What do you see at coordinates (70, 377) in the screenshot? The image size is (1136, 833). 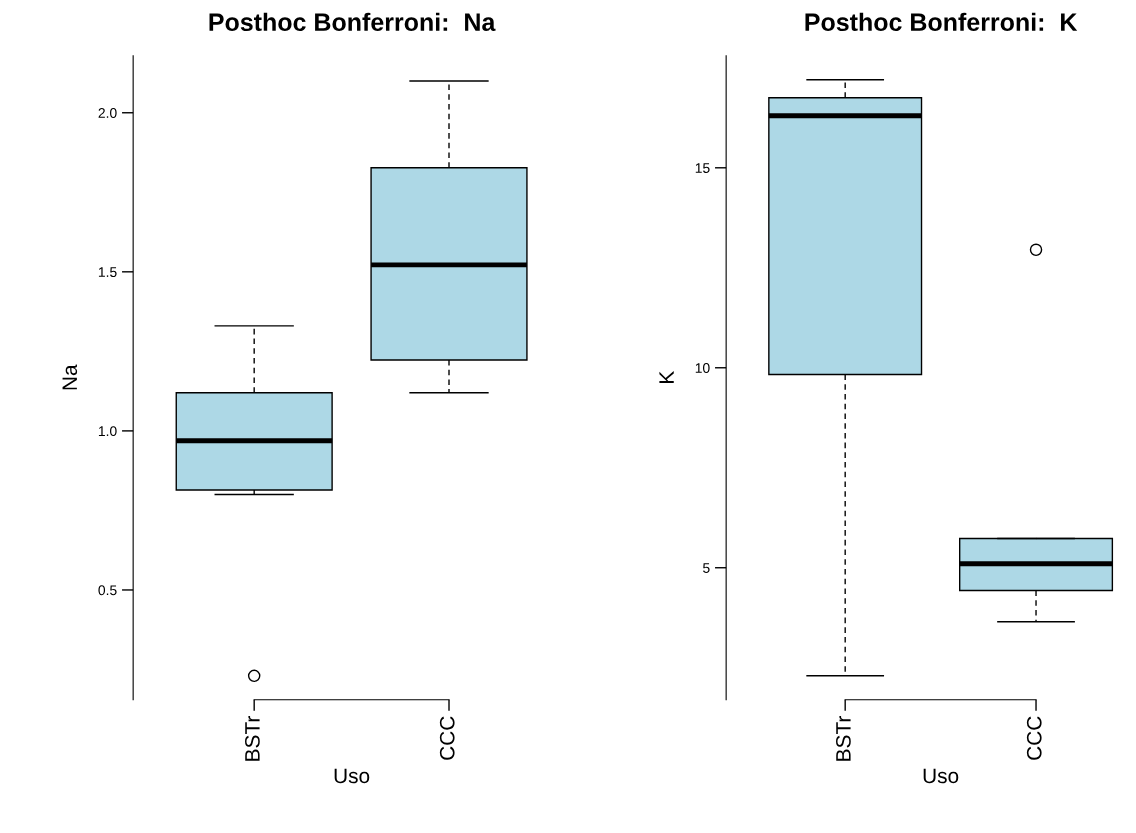 I see `y-axis-title: Na` at bounding box center [70, 377].